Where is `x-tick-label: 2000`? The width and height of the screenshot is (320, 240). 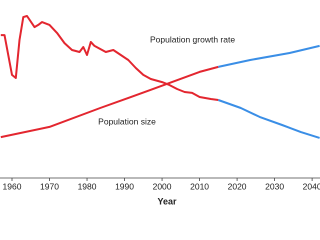 x-tick-label: 2000 is located at coordinates (162, 186).